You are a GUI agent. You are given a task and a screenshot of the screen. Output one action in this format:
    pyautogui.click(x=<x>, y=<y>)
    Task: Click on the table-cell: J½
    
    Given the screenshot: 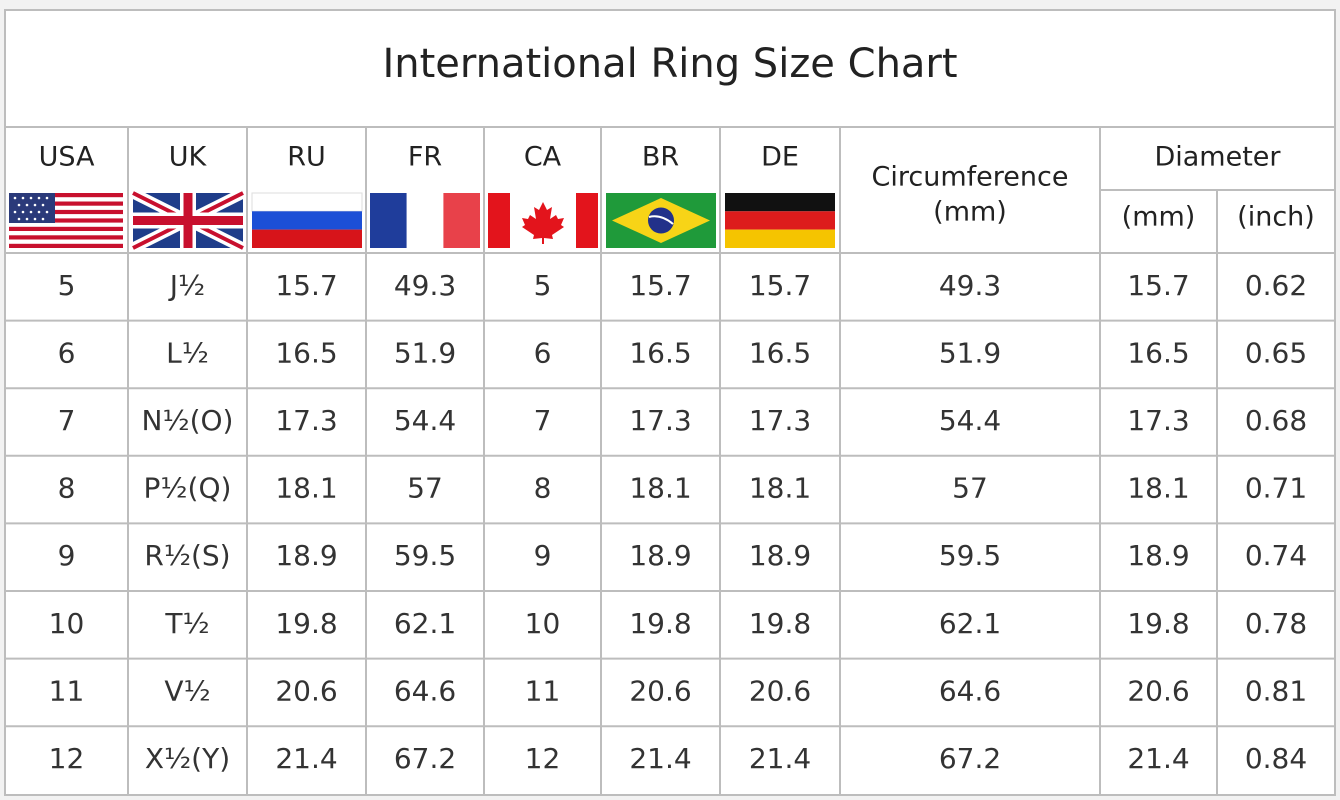 What is the action you would take?
    pyautogui.click(x=186, y=285)
    